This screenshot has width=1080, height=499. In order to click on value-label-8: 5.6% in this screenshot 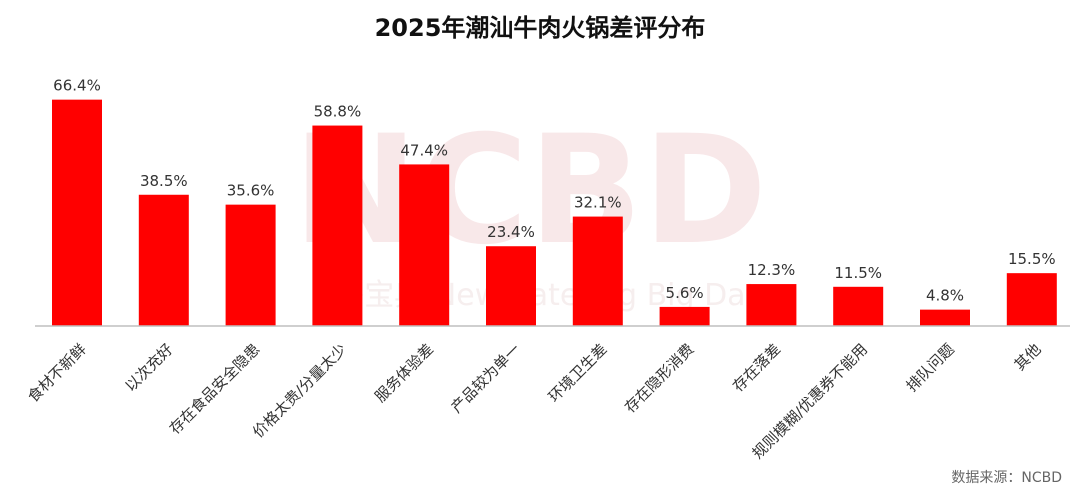, I will do `click(685, 293)`.